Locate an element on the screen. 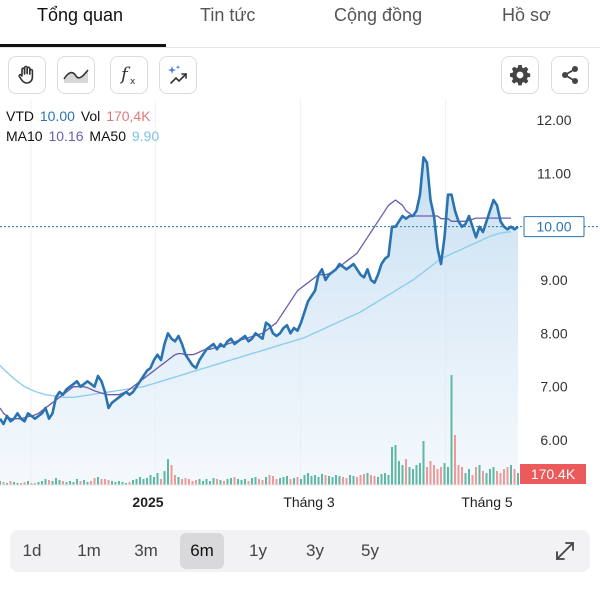 The width and height of the screenshot is (600, 600). top-tab-bar: Tổng quan Tin tức Cộng đồng Hồ sơ is located at coordinates (300, 24).